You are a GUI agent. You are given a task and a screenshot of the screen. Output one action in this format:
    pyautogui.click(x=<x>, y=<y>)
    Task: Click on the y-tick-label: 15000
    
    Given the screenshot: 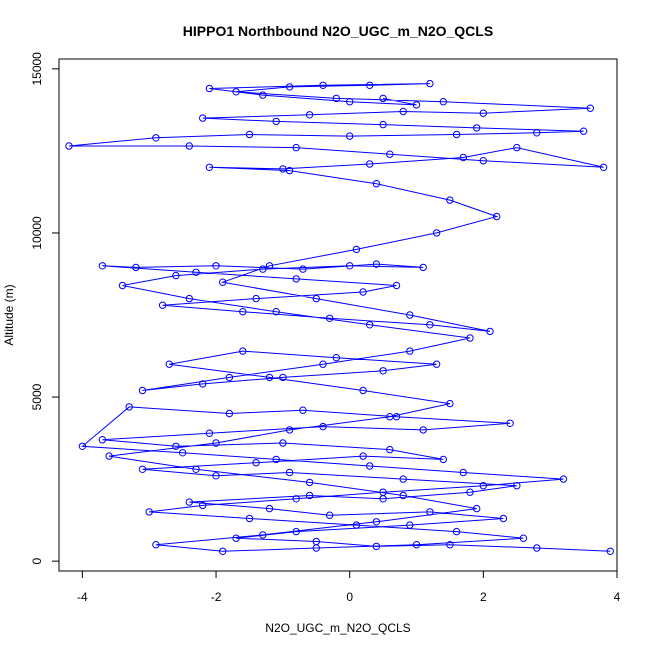 What is the action you would take?
    pyautogui.click(x=37, y=69)
    